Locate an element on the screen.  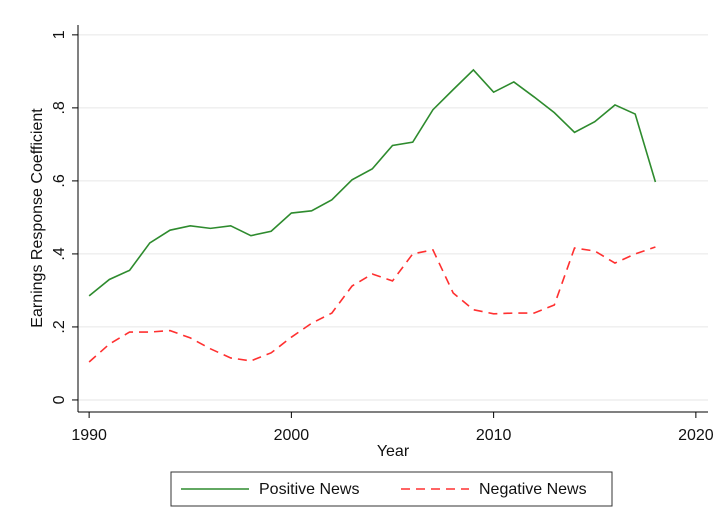
y-tick-label: .8 is located at coordinates (59, 107).